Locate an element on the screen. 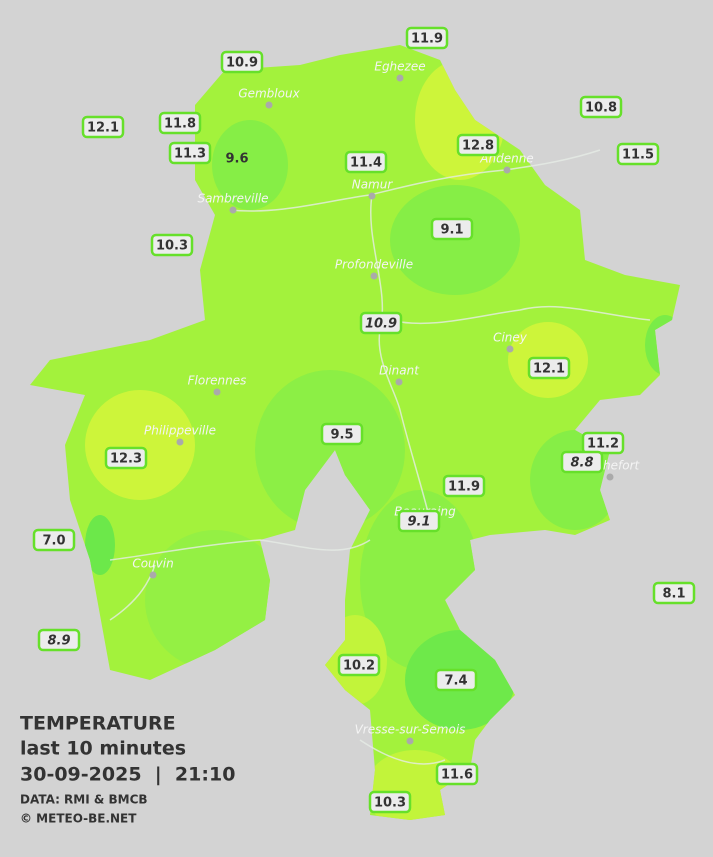  city-label: Eghezee is located at coordinates (399, 67).